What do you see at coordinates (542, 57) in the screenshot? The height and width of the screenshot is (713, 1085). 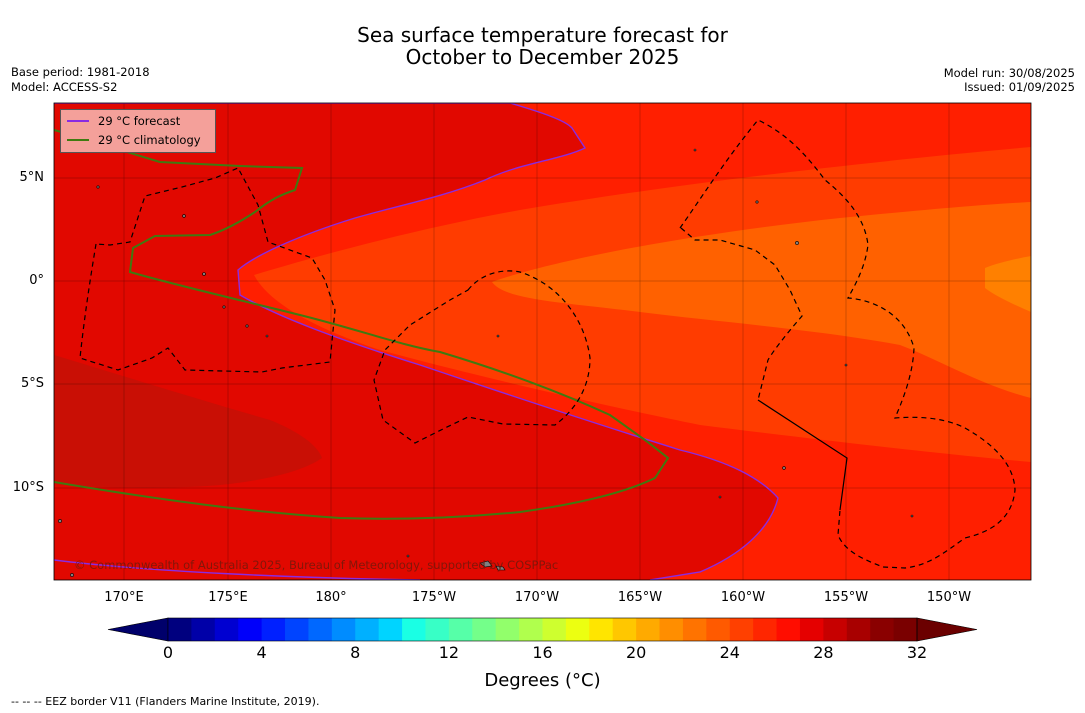 I see `chart-title-line2: October to December 2025` at bounding box center [542, 57].